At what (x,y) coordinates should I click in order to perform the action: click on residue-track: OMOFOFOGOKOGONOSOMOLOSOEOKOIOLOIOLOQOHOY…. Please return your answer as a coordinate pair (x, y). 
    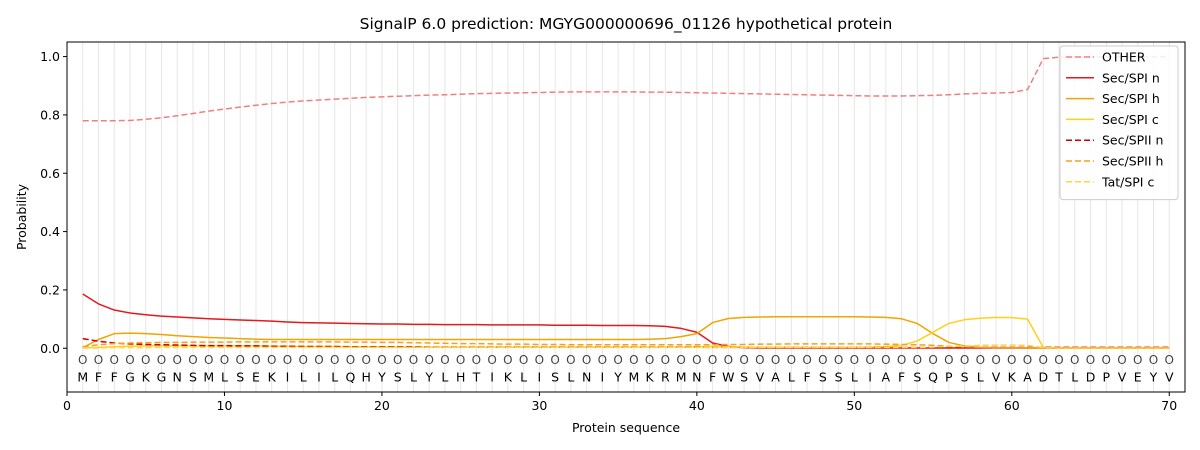
    Looking at the image, I should click on (625, 369).